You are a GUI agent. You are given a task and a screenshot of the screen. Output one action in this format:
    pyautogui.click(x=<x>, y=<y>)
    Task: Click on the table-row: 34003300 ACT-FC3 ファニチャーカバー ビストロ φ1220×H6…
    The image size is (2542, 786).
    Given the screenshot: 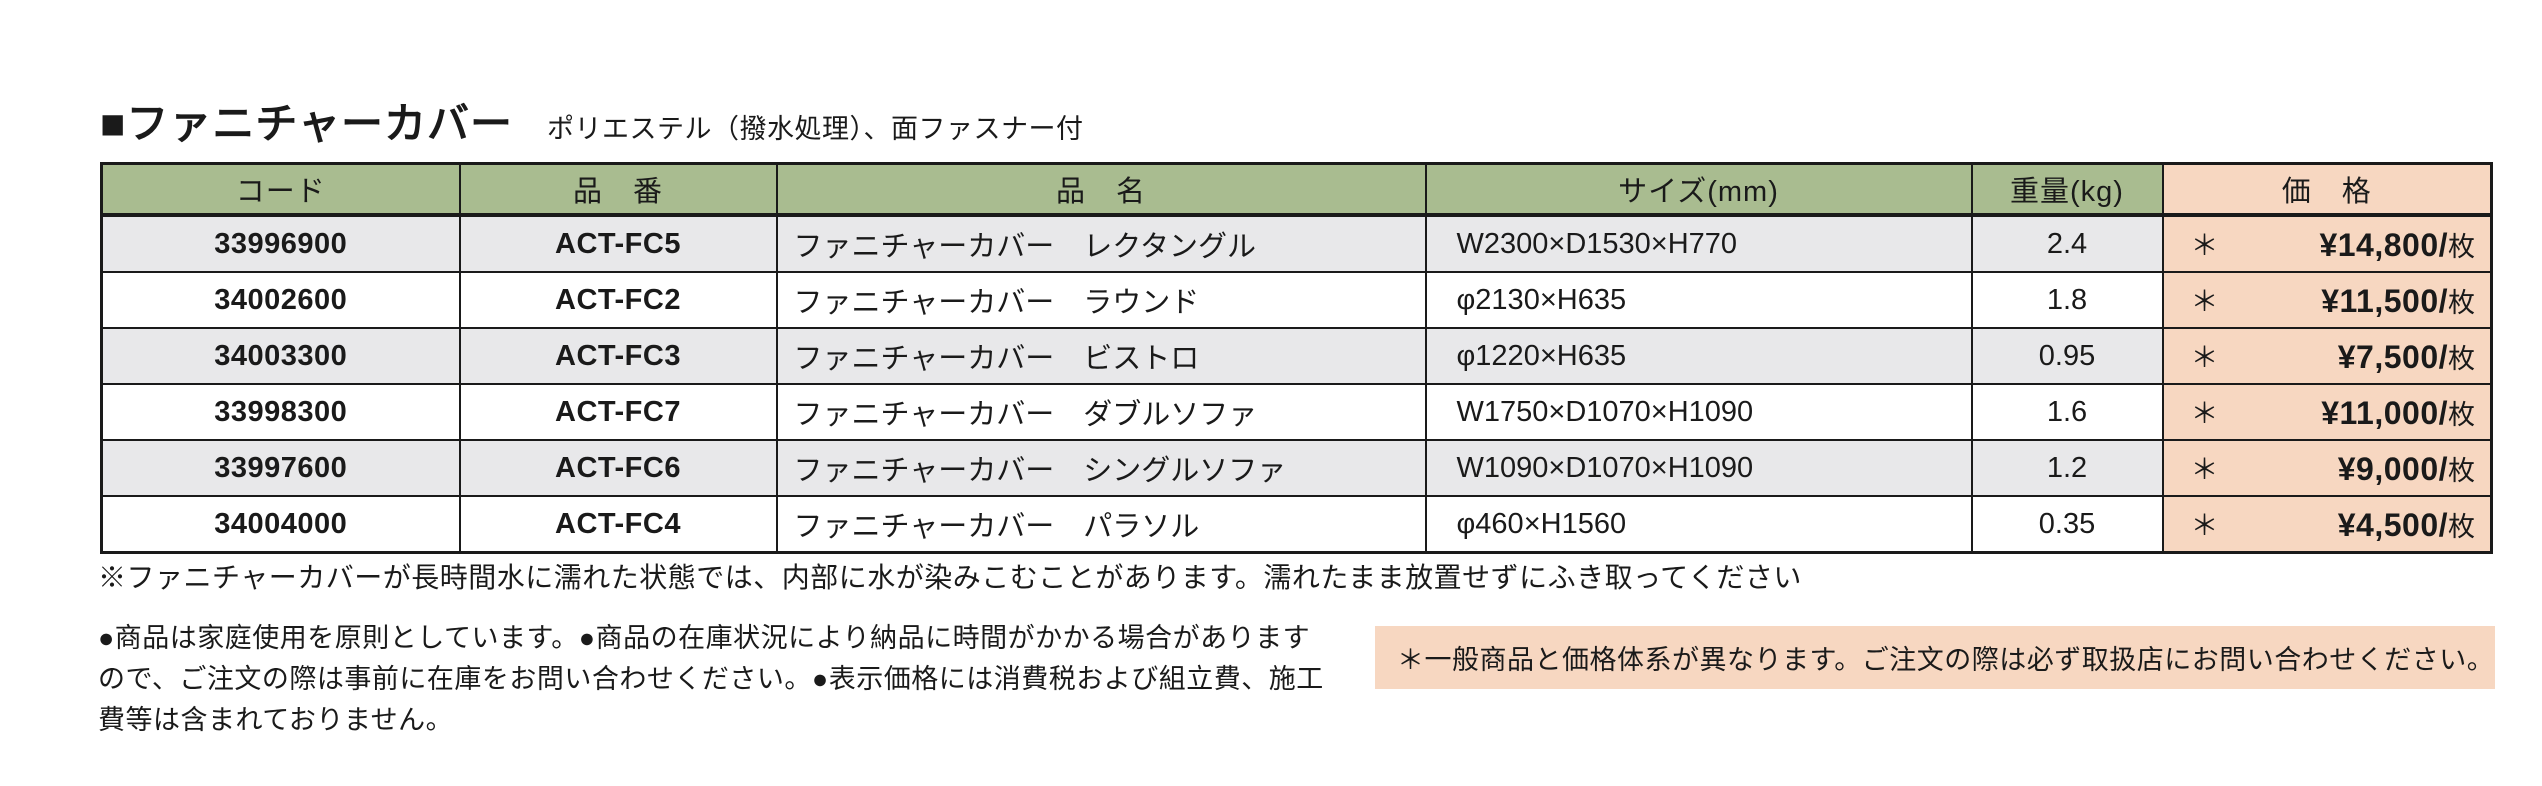 What is the action you would take?
    pyautogui.click(x=1296, y=356)
    